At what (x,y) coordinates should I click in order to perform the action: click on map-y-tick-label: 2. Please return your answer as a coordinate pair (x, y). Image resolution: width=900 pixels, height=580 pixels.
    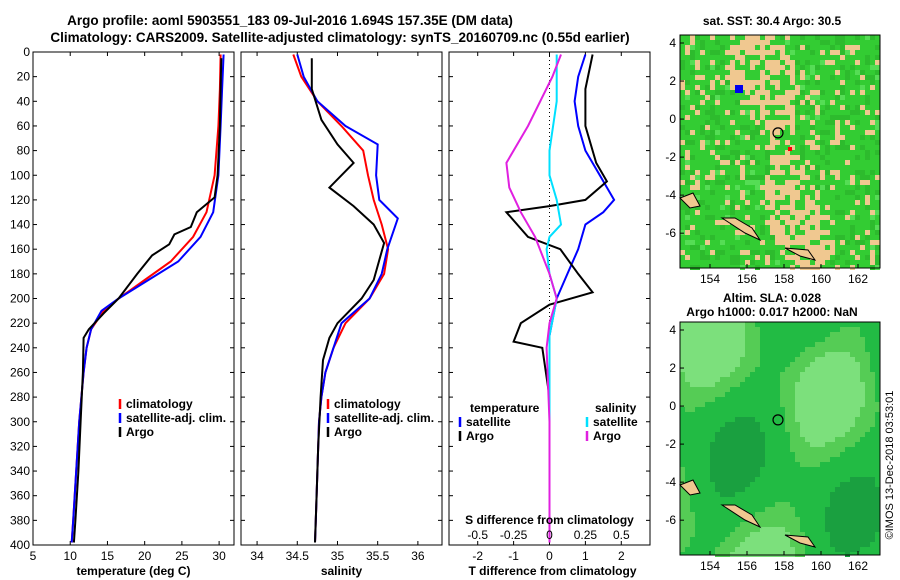
    Looking at the image, I should click on (672, 81).